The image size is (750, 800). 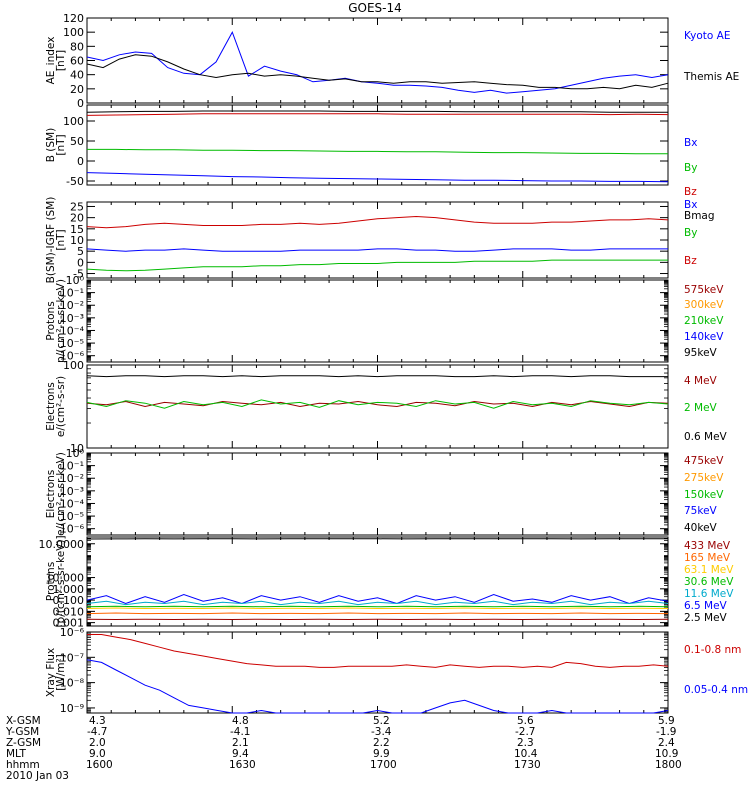 I want to click on legend-entry: 95keV, so click(x=701, y=353).